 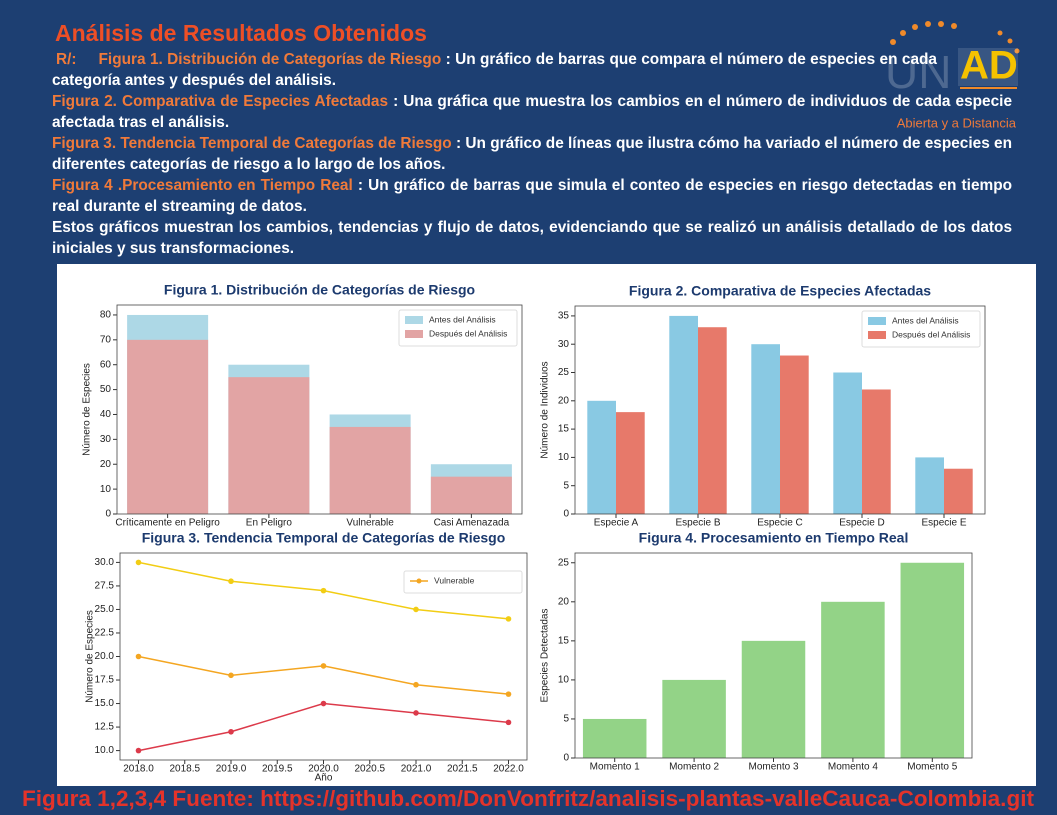 What do you see at coordinates (780, 523) in the screenshot?
I see `x-tick-label: Especie C` at bounding box center [780, 523].